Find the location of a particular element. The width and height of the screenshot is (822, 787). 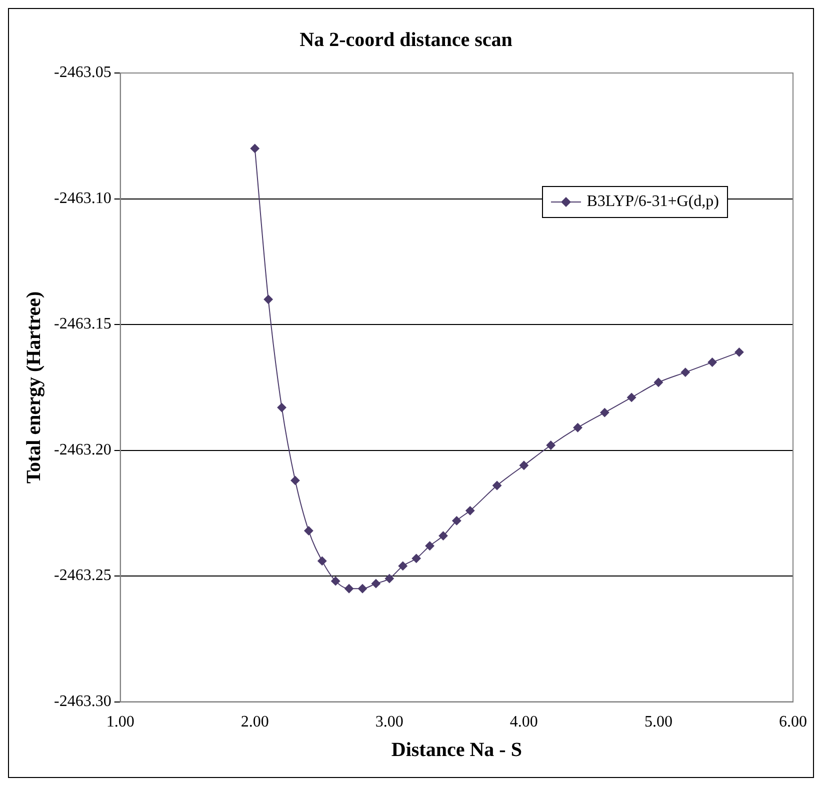

legend-label: B3LYP/6-31+G(d,p) is located at coordinates (652, 202).